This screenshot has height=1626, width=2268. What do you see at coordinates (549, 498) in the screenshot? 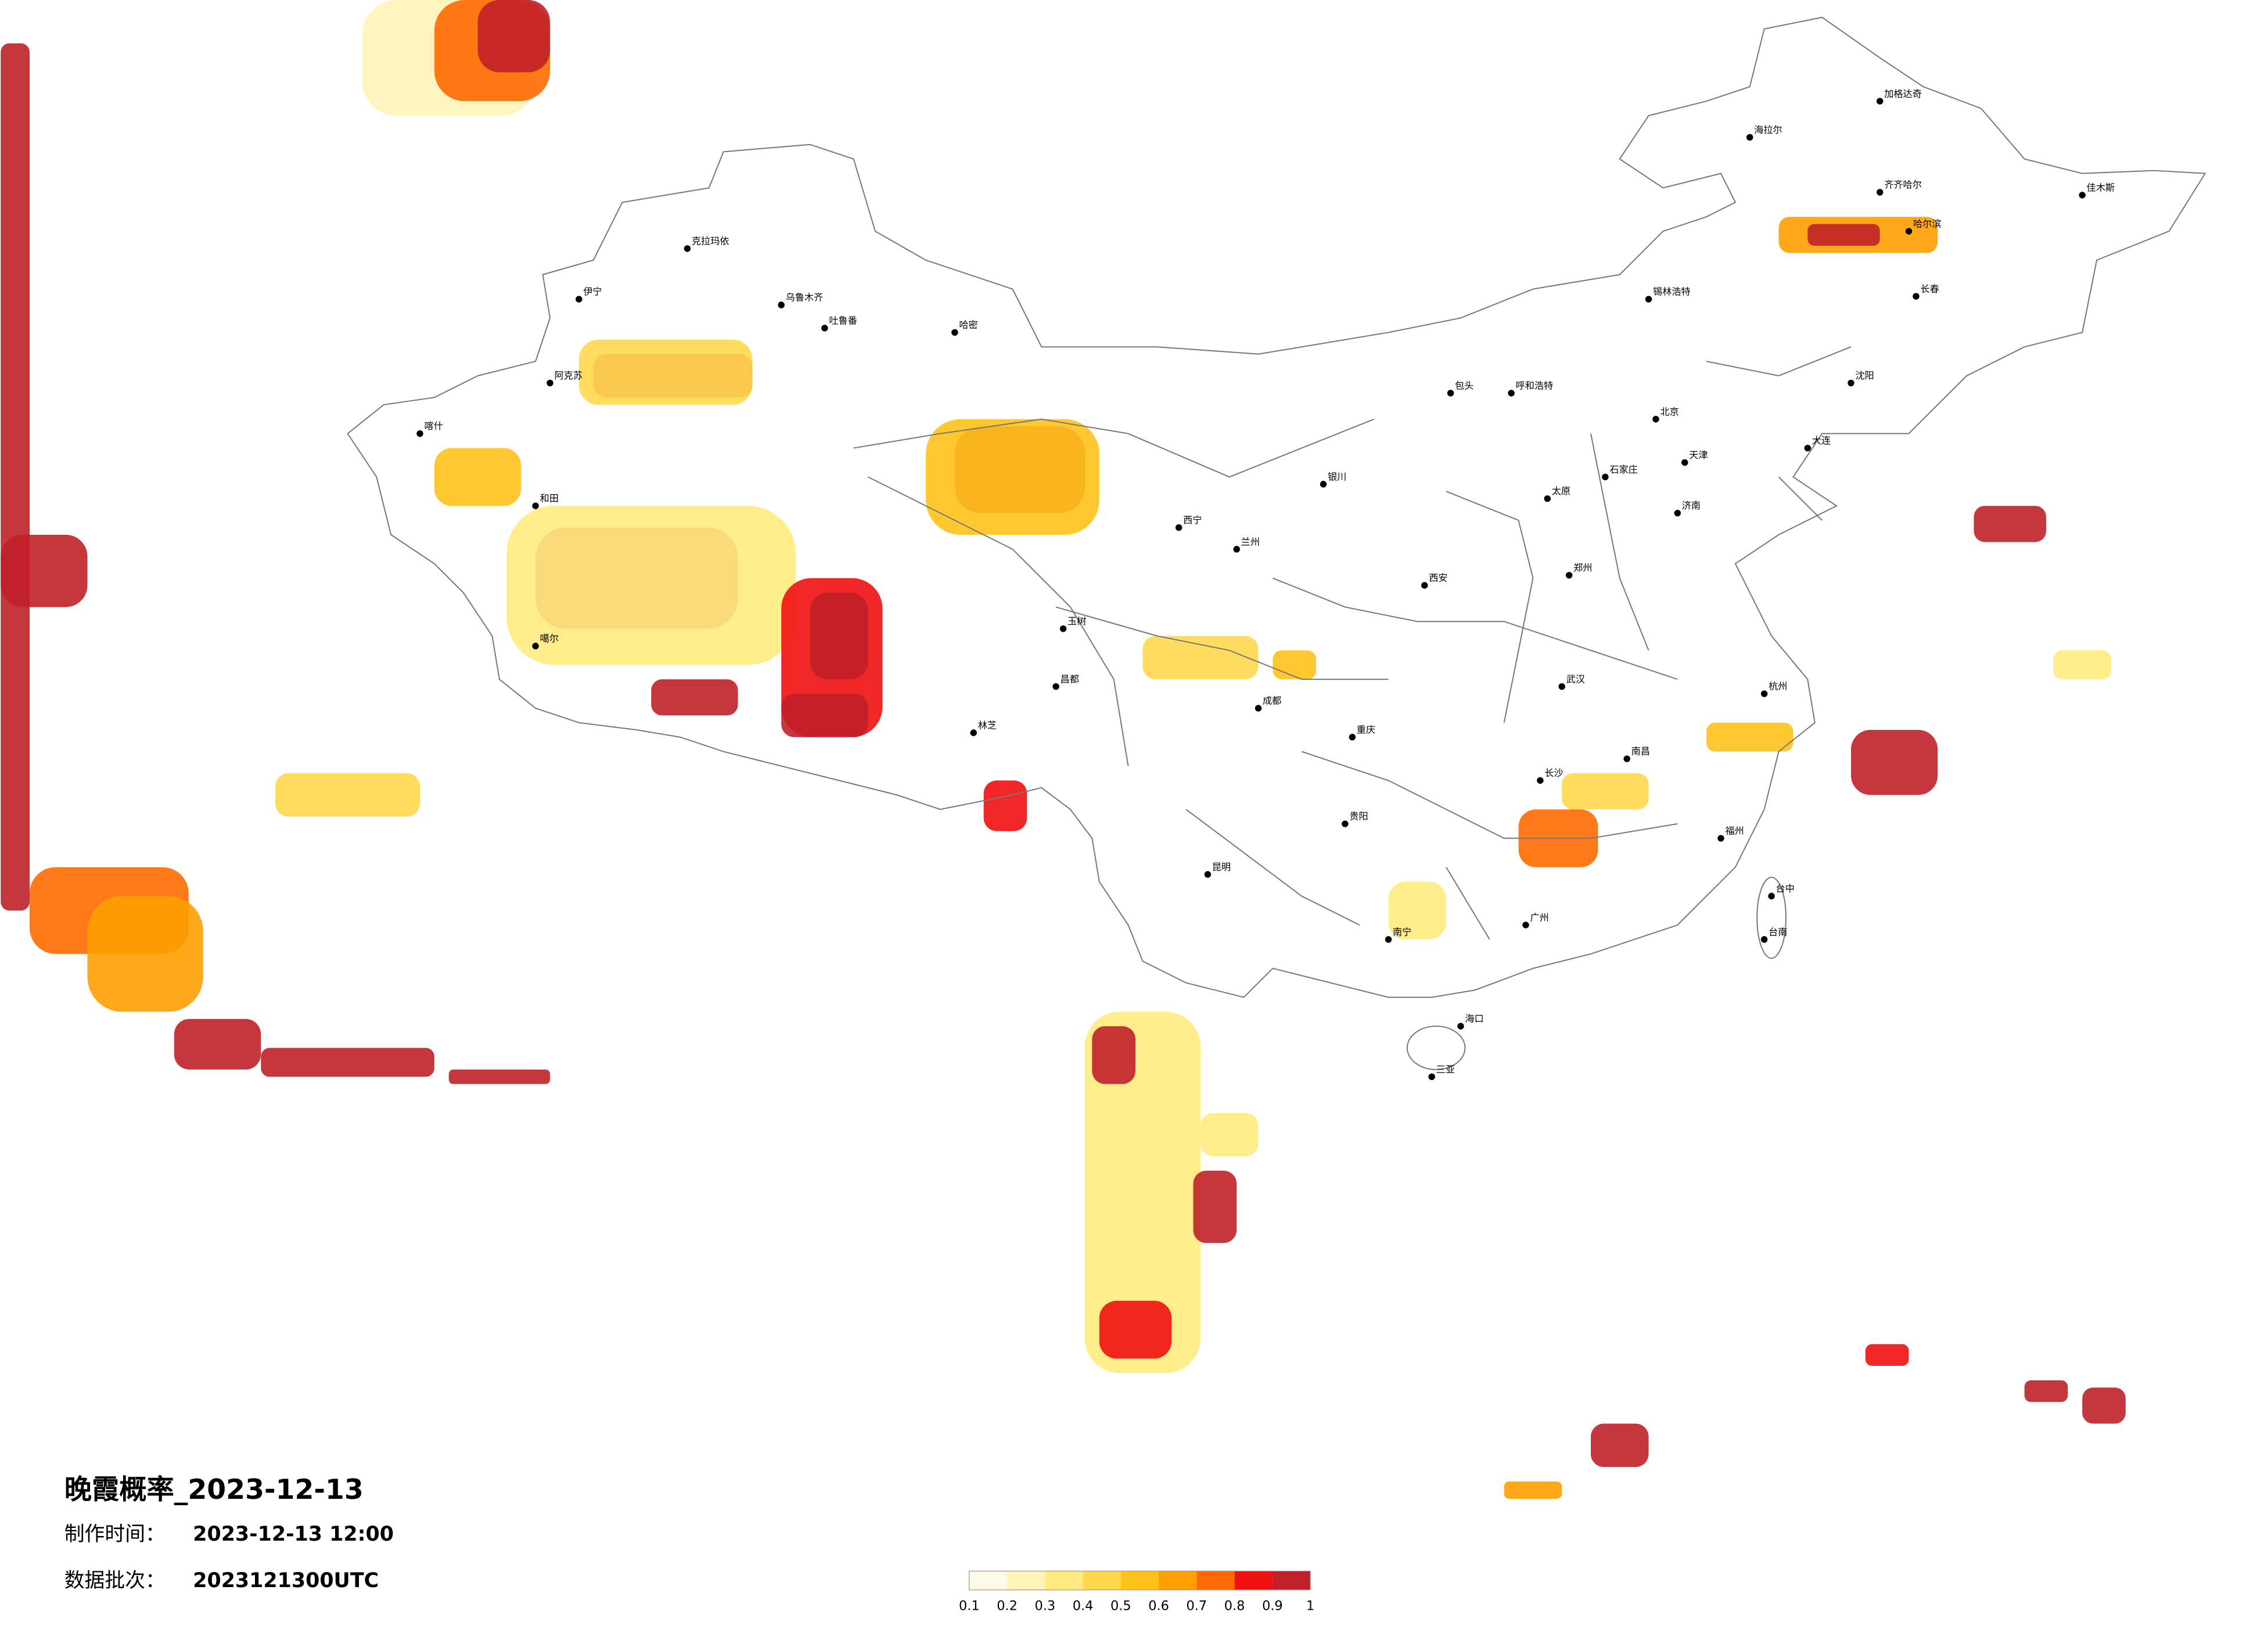
I see `city-label: 和田` at bounding box center [549, 498].